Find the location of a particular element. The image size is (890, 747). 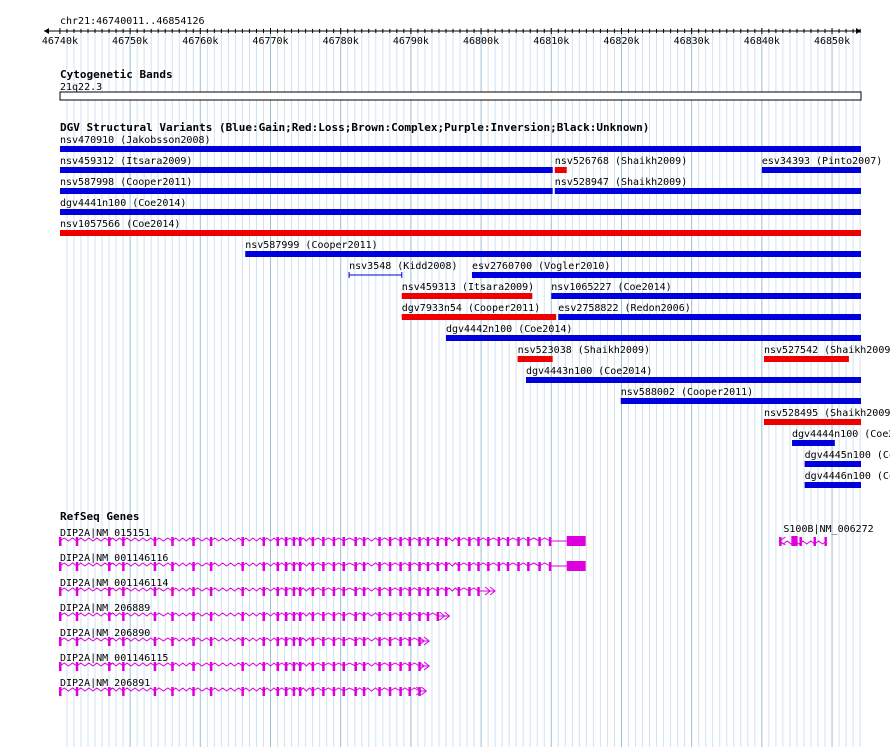

refseq-gene-label: DIP2A|NM_001146115 is located at coordinates (114, 658).